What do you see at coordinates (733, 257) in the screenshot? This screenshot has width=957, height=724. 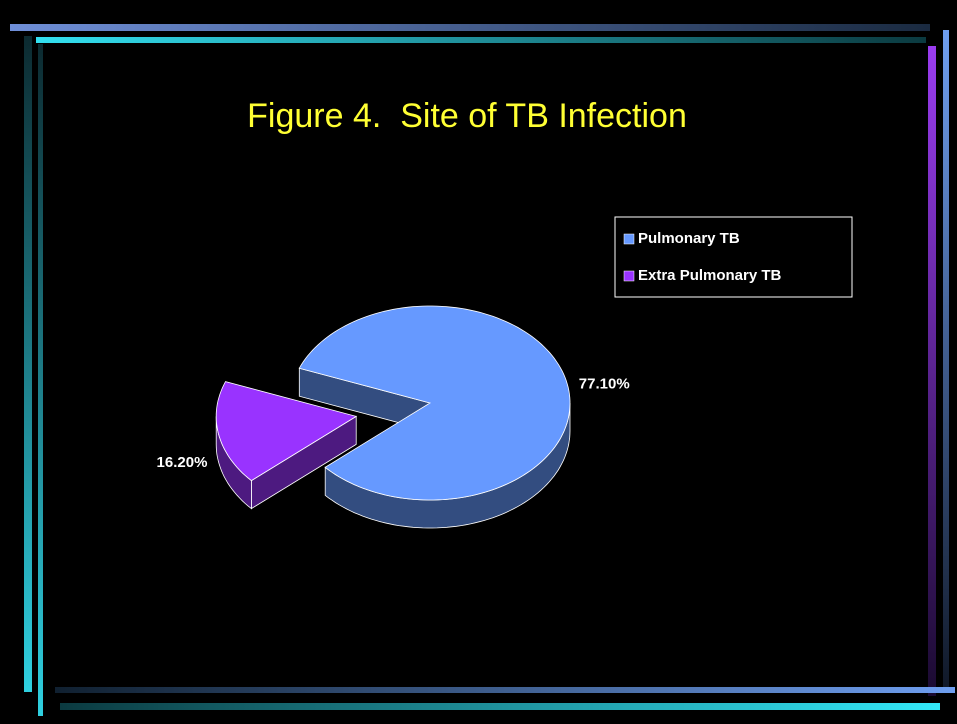 I see `legend-box` at bounding box center [733, 257].